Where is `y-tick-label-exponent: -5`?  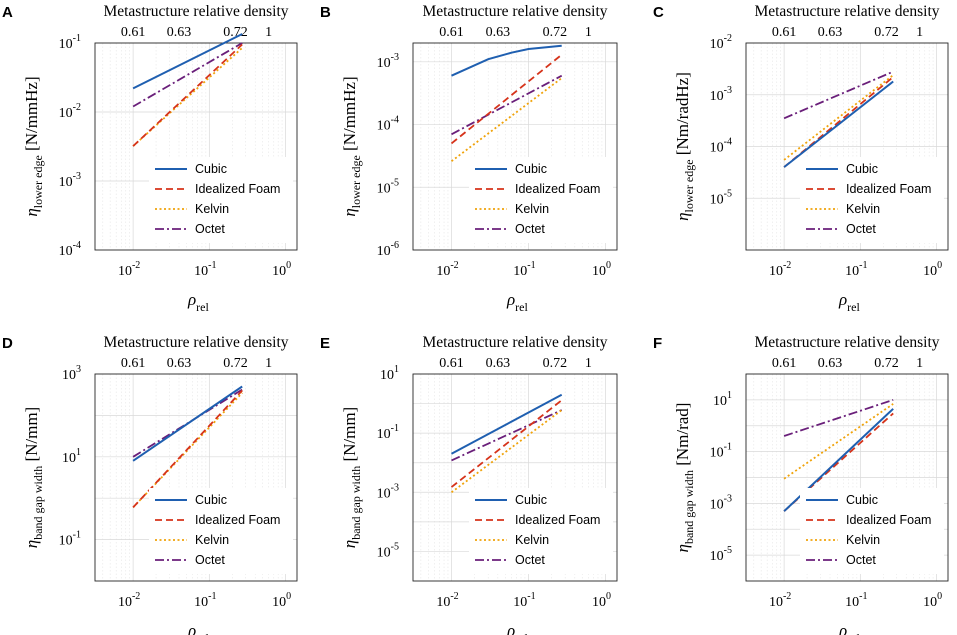
y-tick-label-exponent: -5 is located at coordinates (728, 550).